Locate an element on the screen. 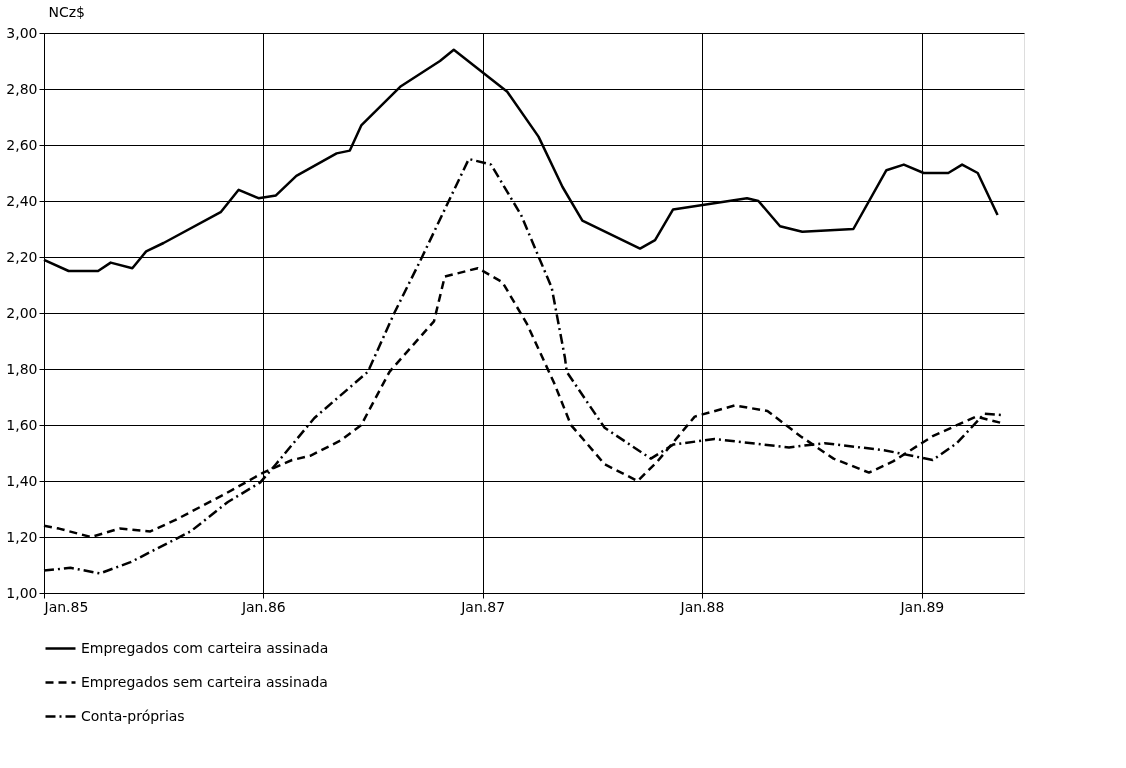  legend-label: Conta-próprias is located at coordinates (133, 715).